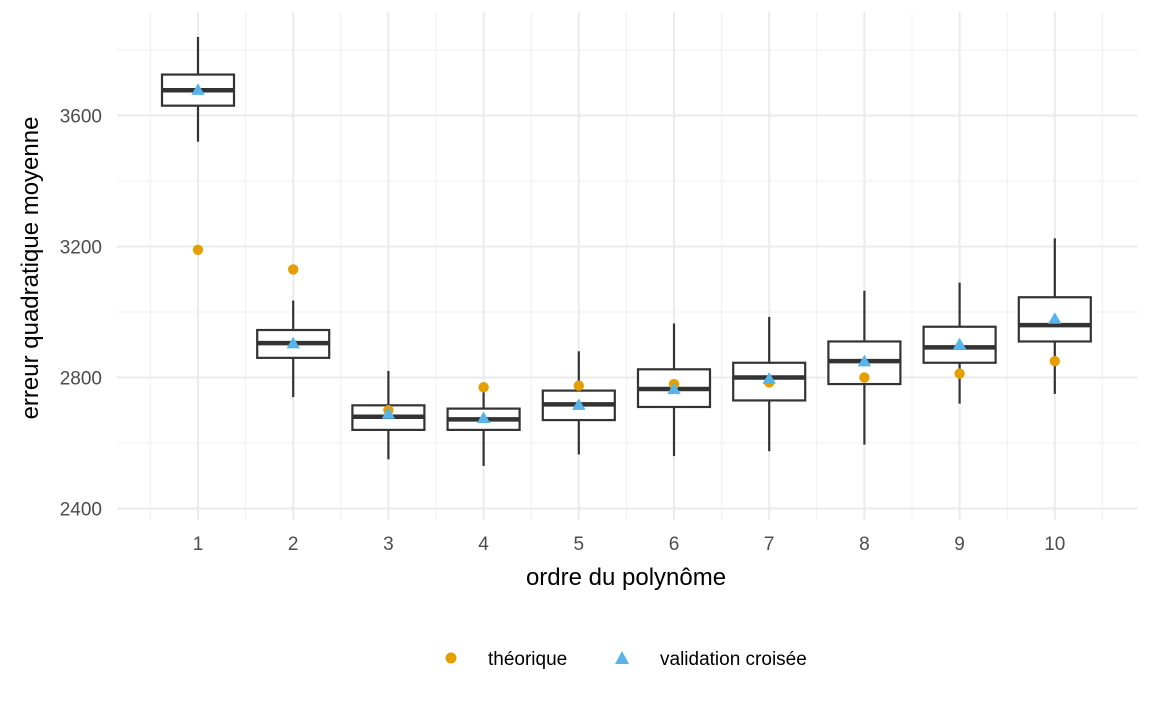 Image resolution: width=1152 pixels, height=711 pixels. What do you see at coordinates (959, 544) in the screenshot?
I see `x-tick-label: 9` at bounding box center [959, 544].